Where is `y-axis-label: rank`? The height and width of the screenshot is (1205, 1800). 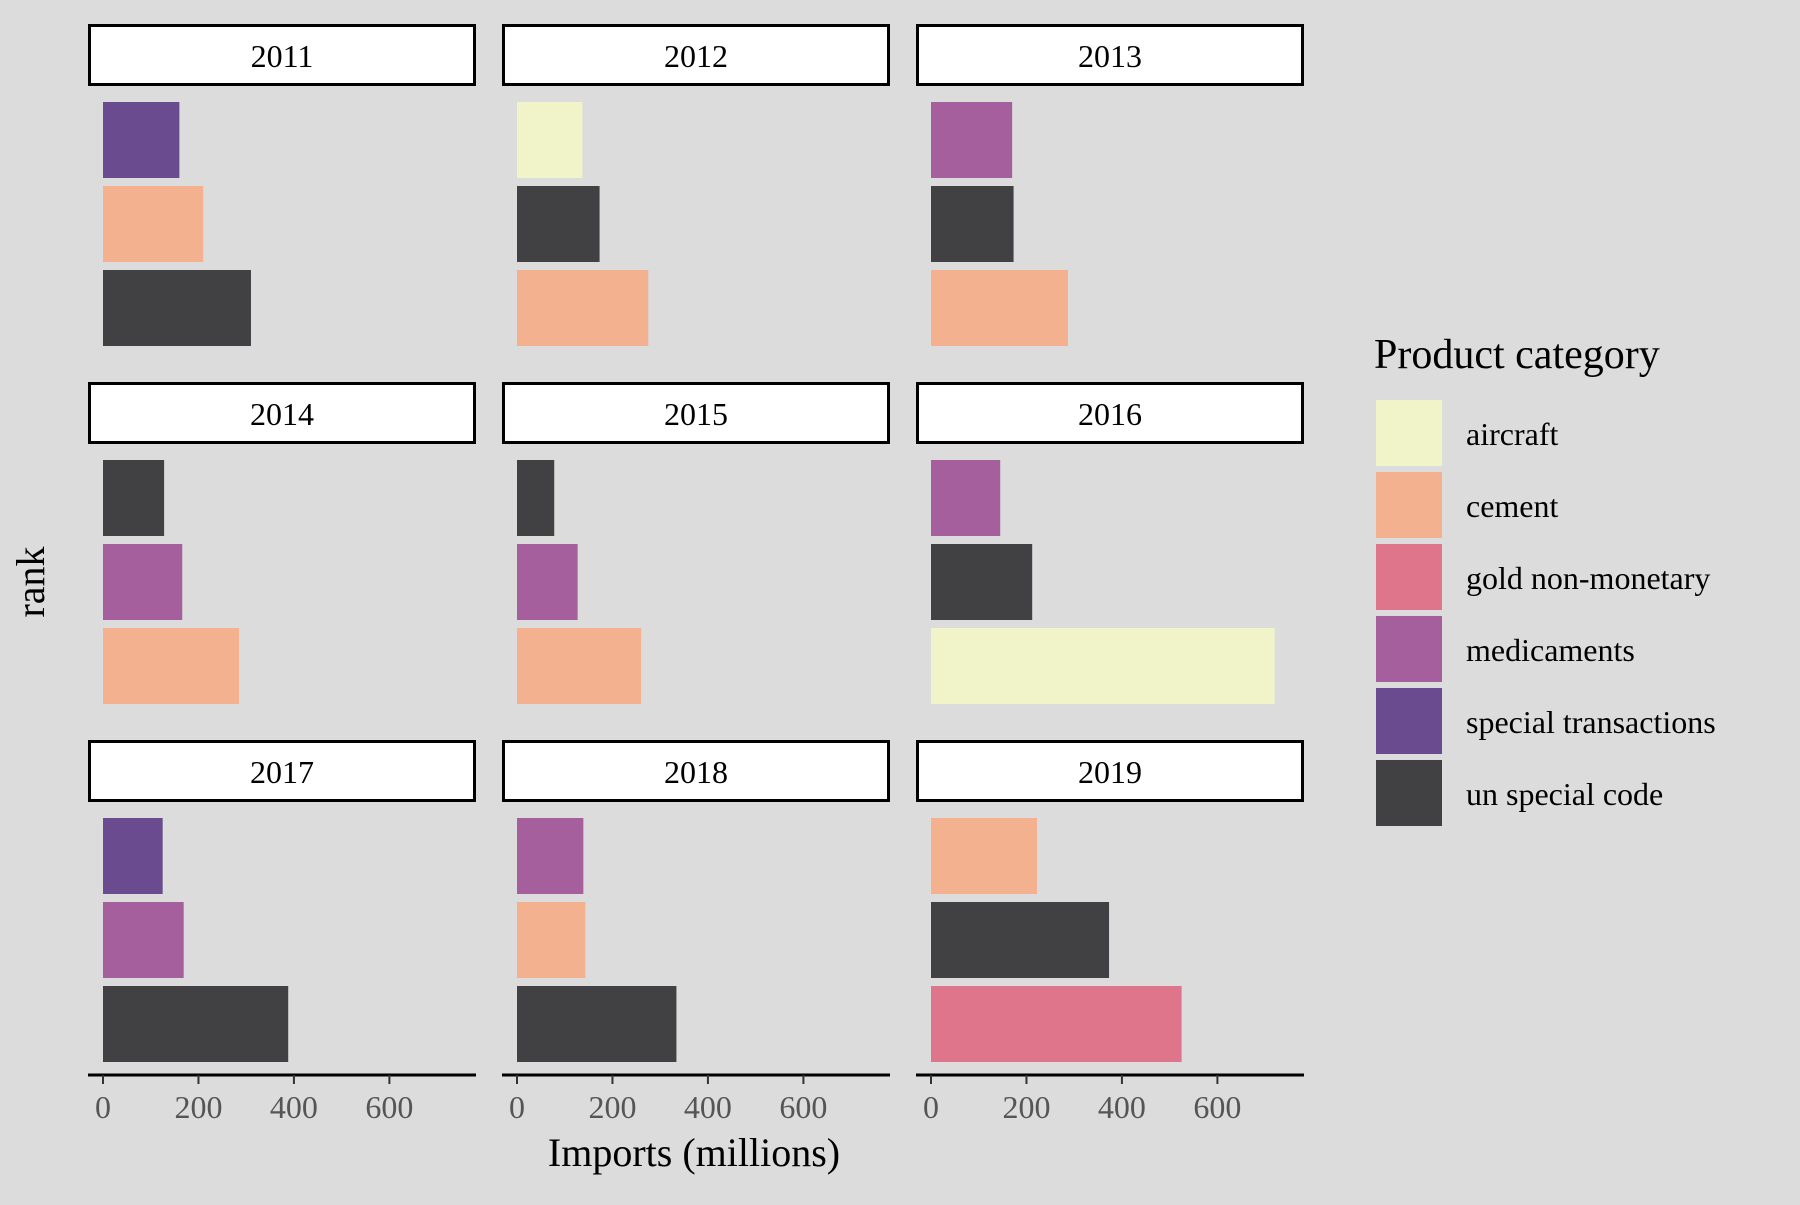
y-axis-label: rank is located at coordinates (30, 581).